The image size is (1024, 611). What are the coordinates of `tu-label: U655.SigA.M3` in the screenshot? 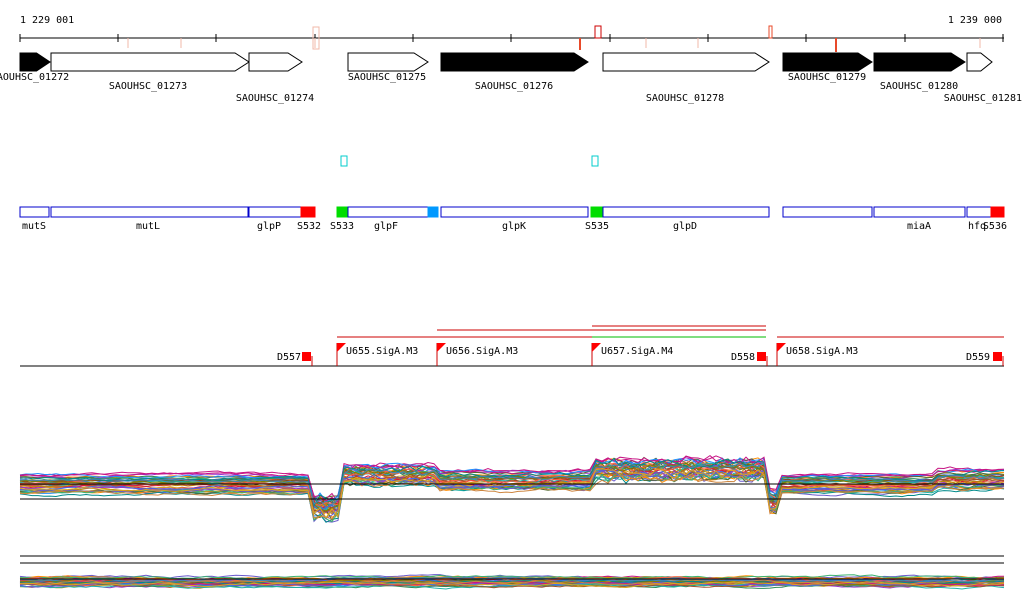 It's located at (382, 351).